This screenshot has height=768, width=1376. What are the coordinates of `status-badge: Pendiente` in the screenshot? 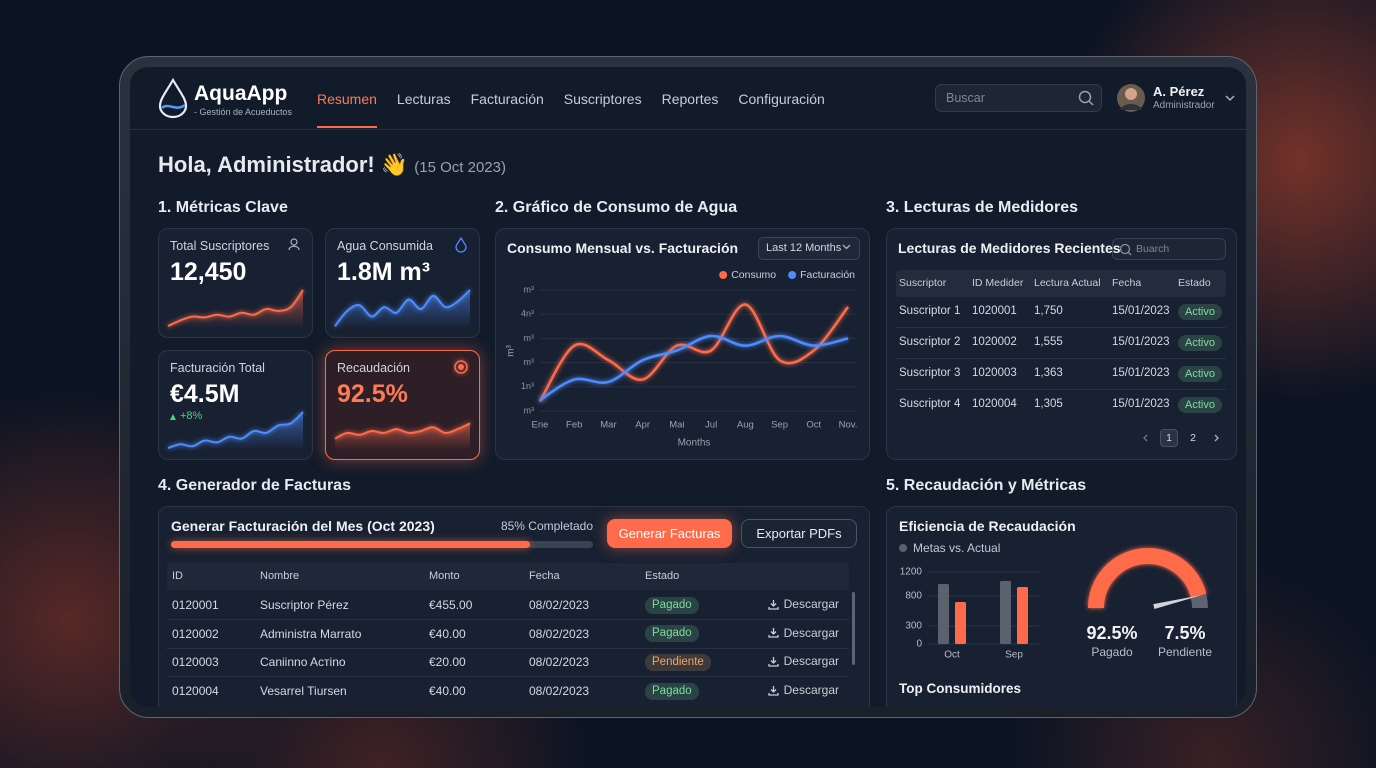 It's located at (678, 662).